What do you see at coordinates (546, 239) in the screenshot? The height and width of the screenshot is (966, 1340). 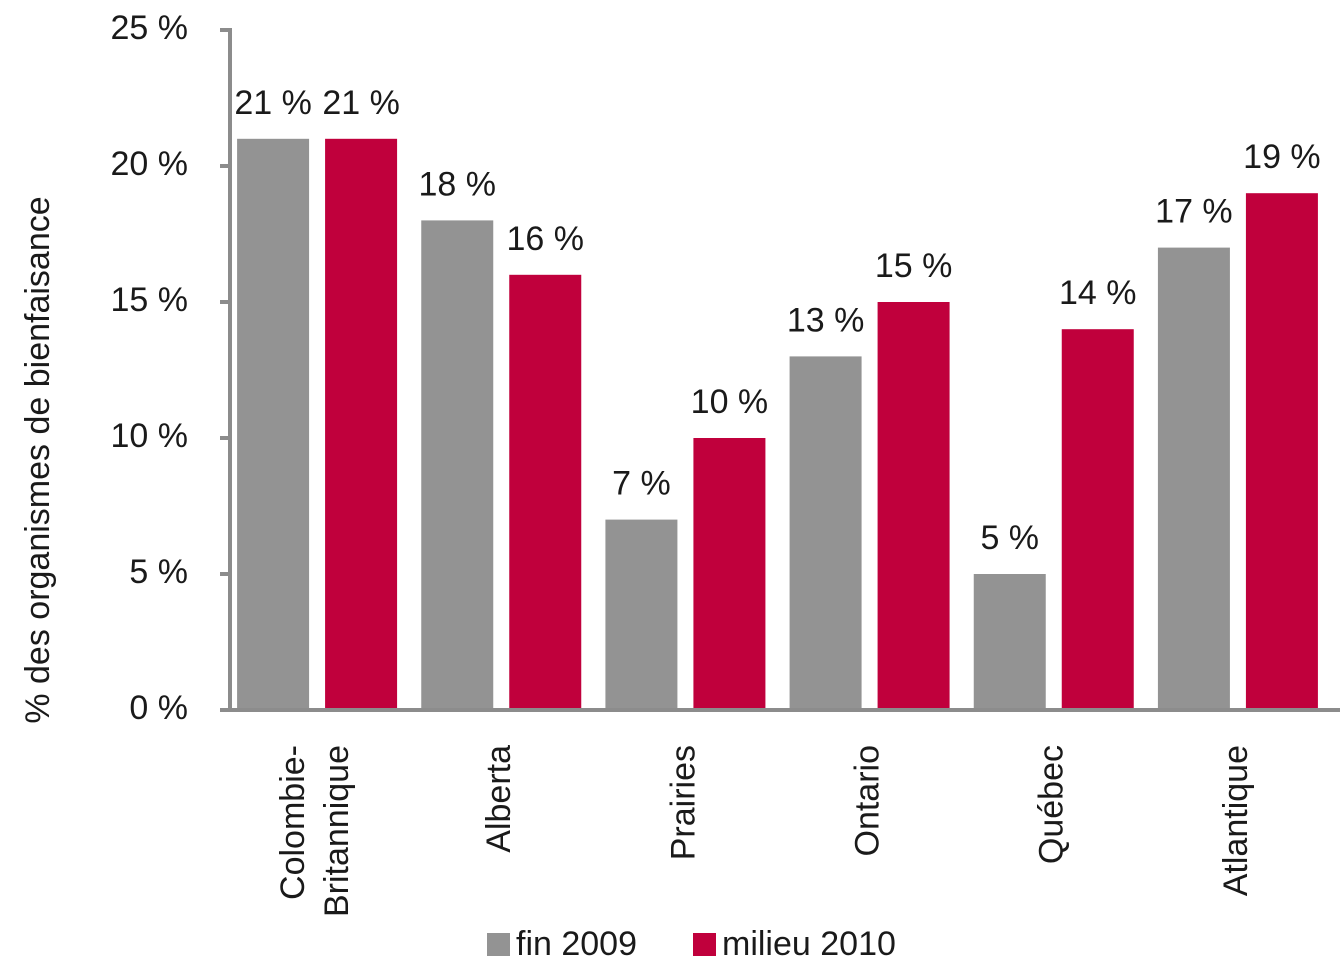 I see `data-label: 16 %` at bounding box center [546, 239].